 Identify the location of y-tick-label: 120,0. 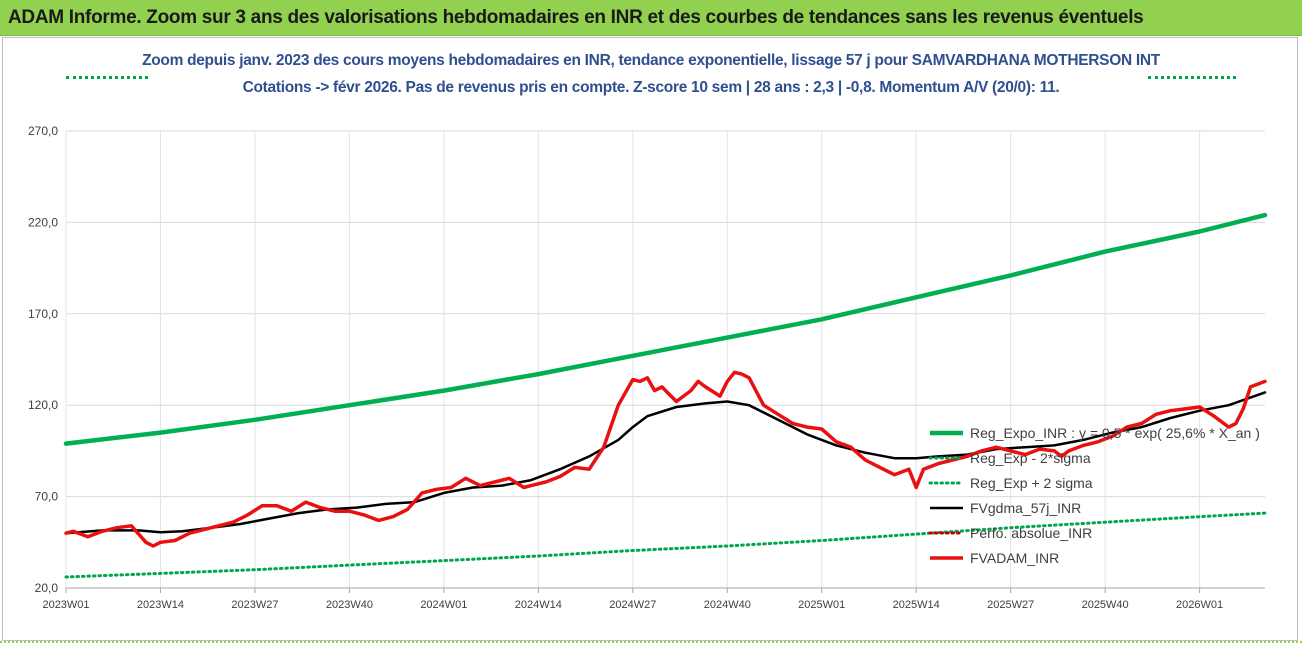
(43, 405).